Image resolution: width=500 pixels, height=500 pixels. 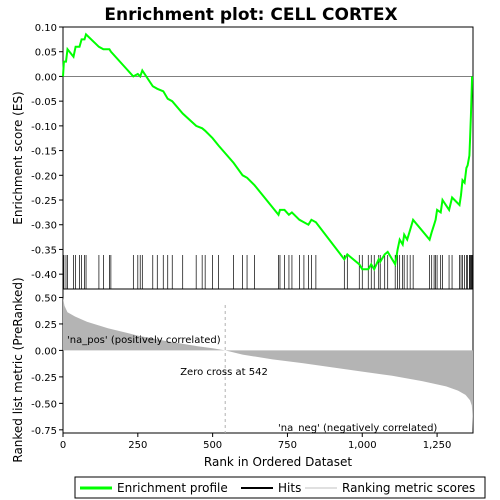 I want to click on metric-y-tick-label: 0.25, so click(x=46, y=325).